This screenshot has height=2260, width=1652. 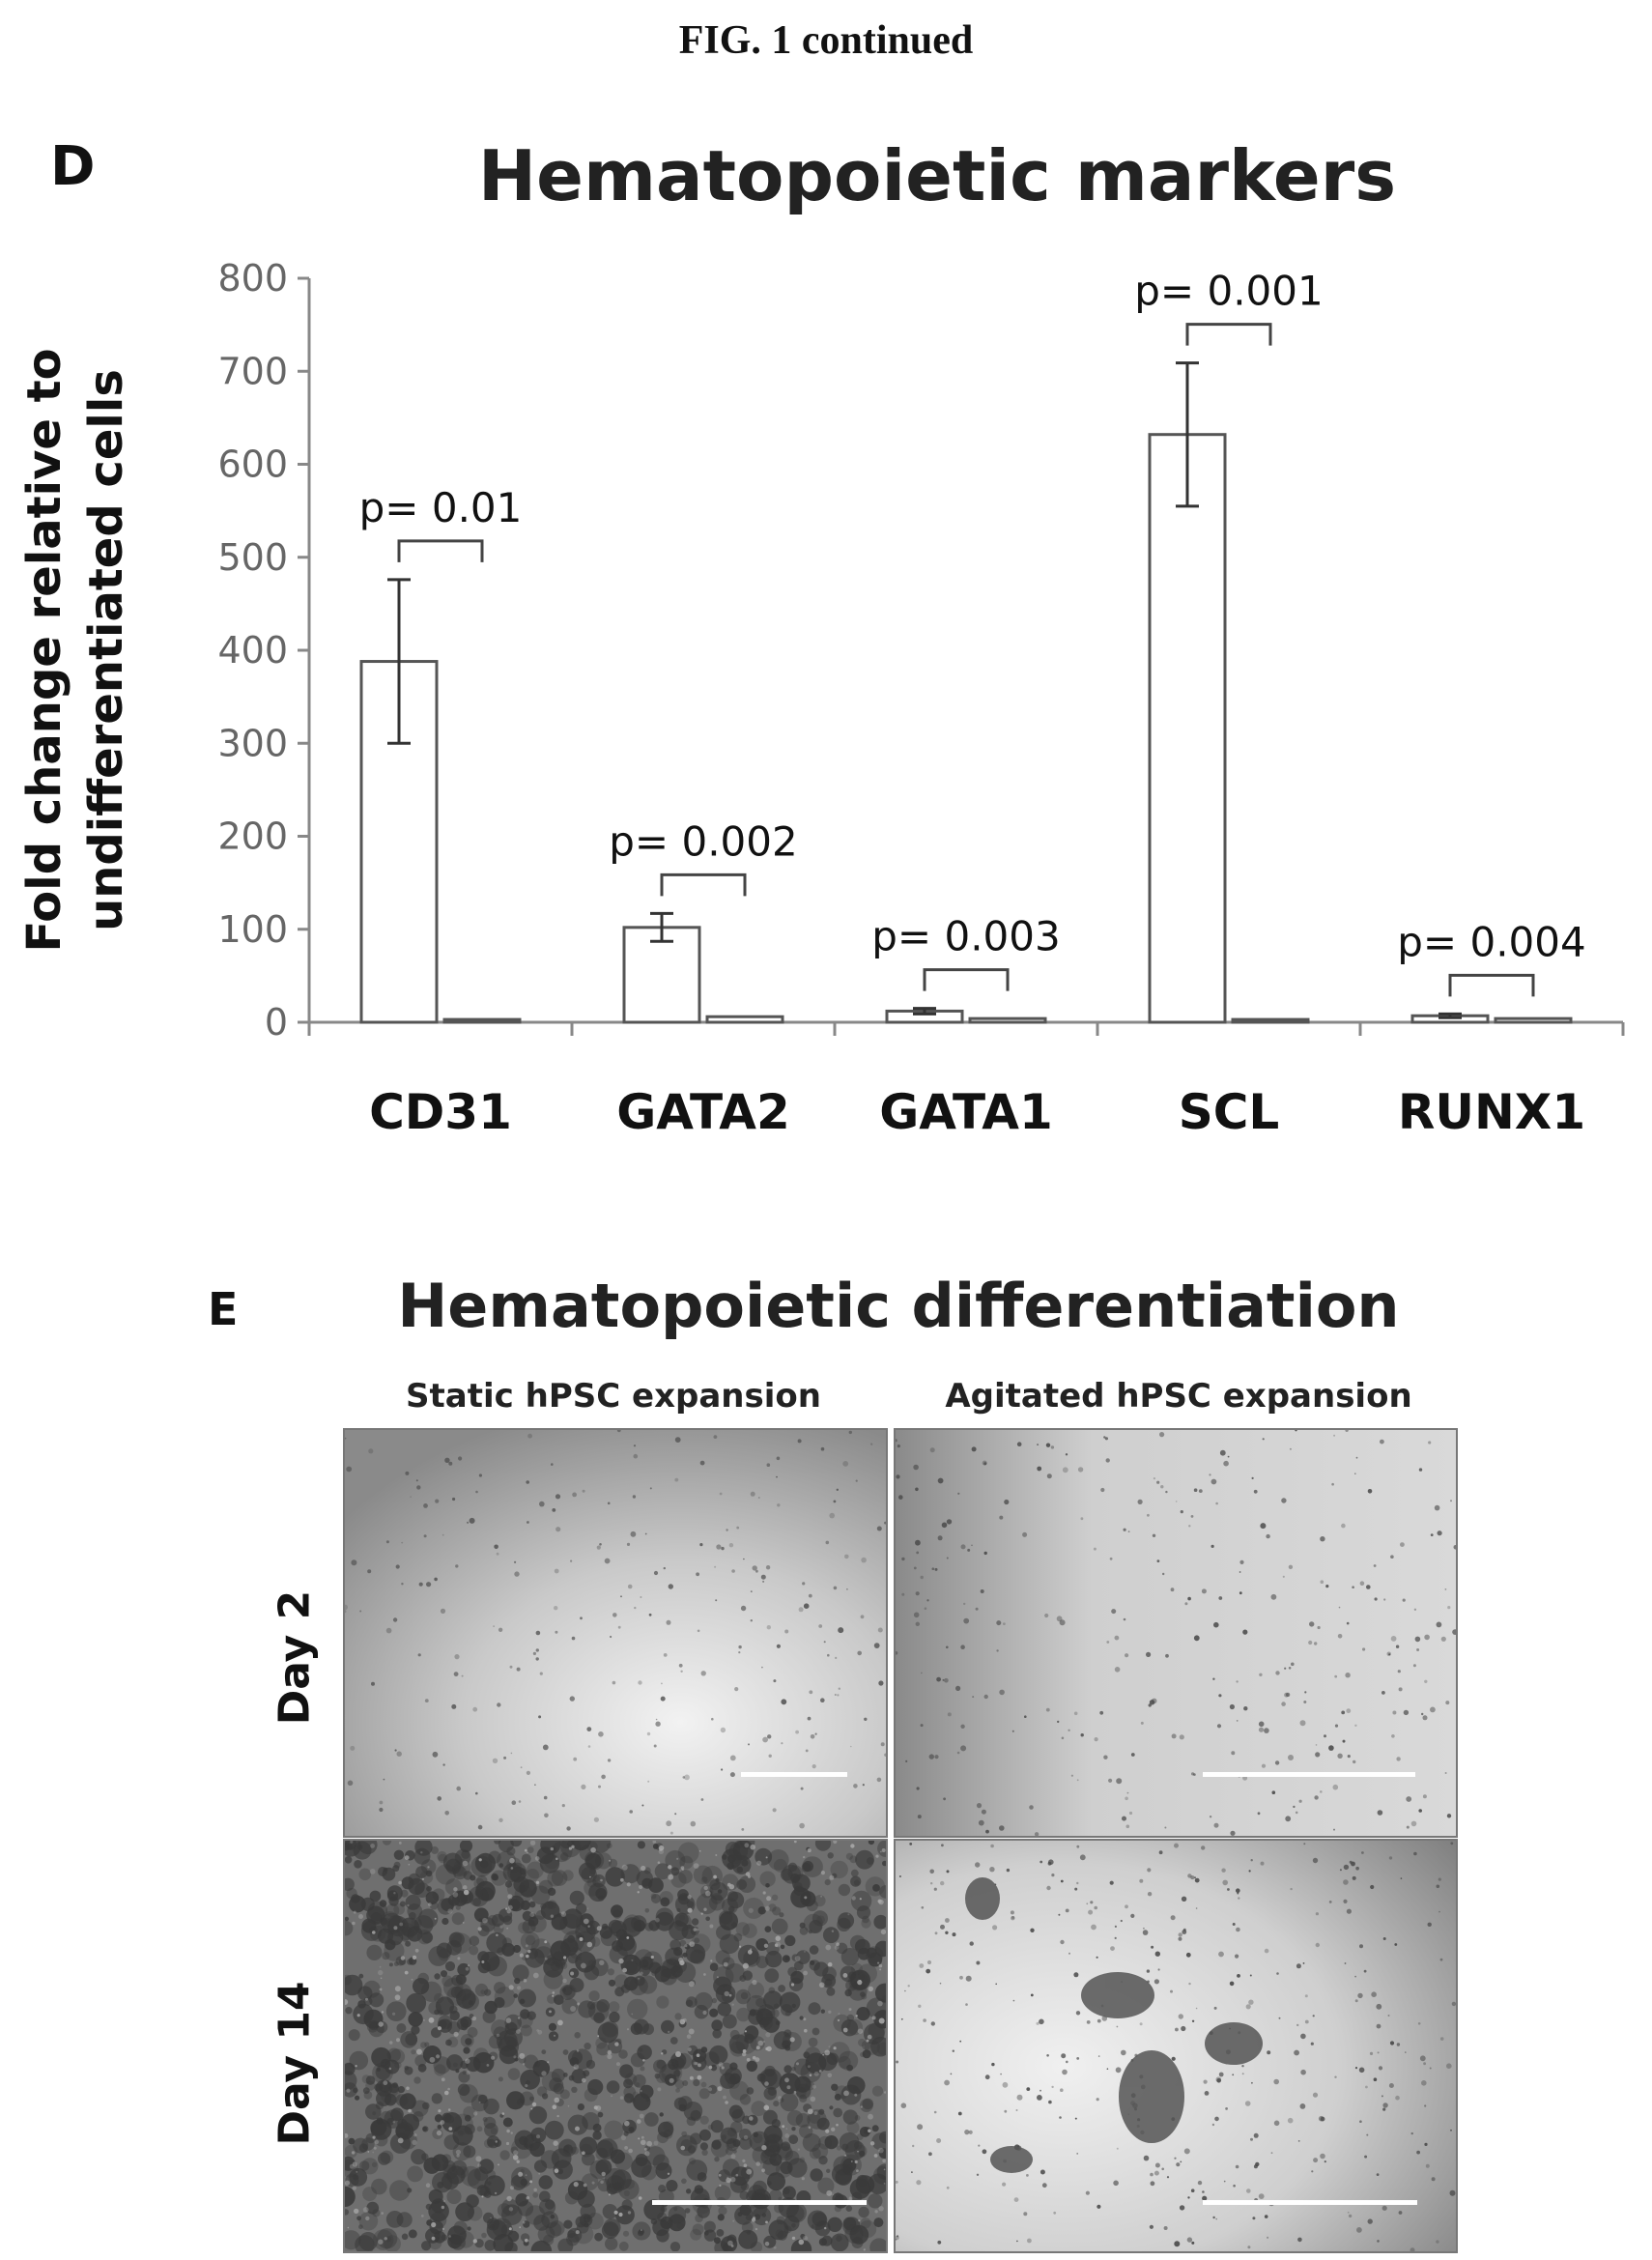 I want to click on y-tick-label: 800, so click(x=253, y=278).